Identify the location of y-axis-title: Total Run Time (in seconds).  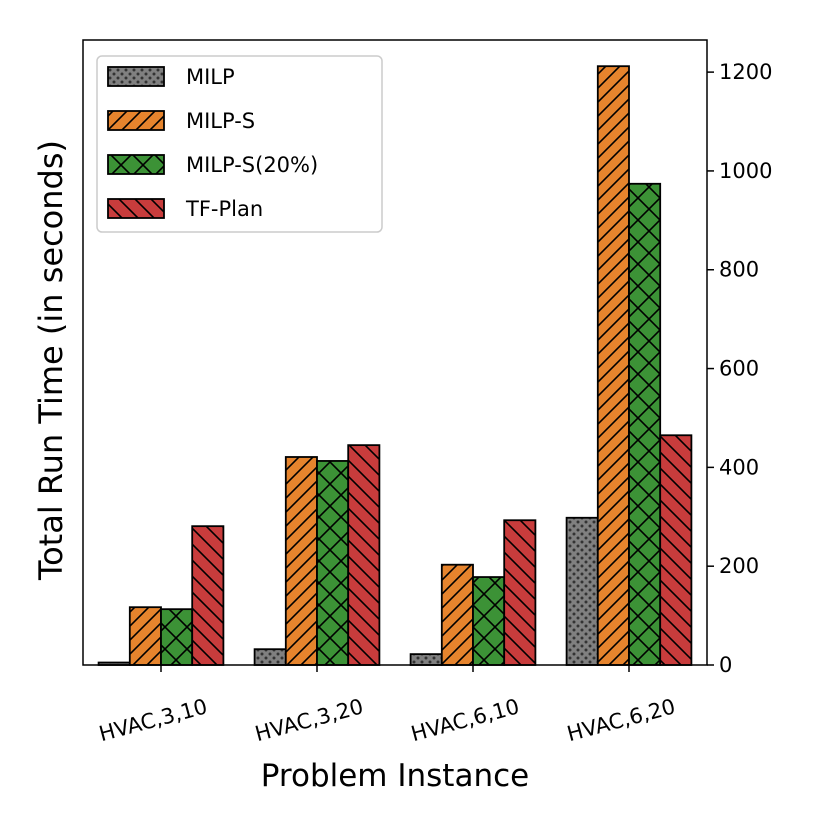
(51, 360).